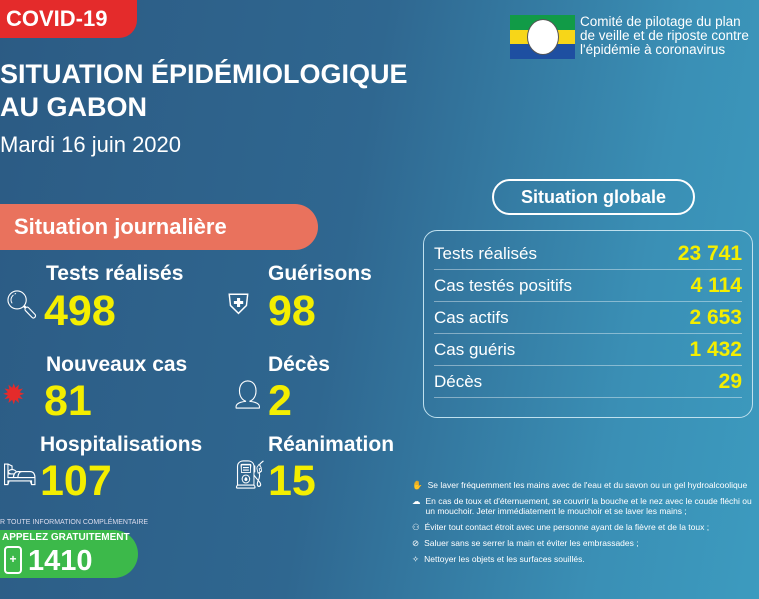 The height and width of the screenshot is (599, 759). I want to click on virus-icon: ✹, so click(14, 395).